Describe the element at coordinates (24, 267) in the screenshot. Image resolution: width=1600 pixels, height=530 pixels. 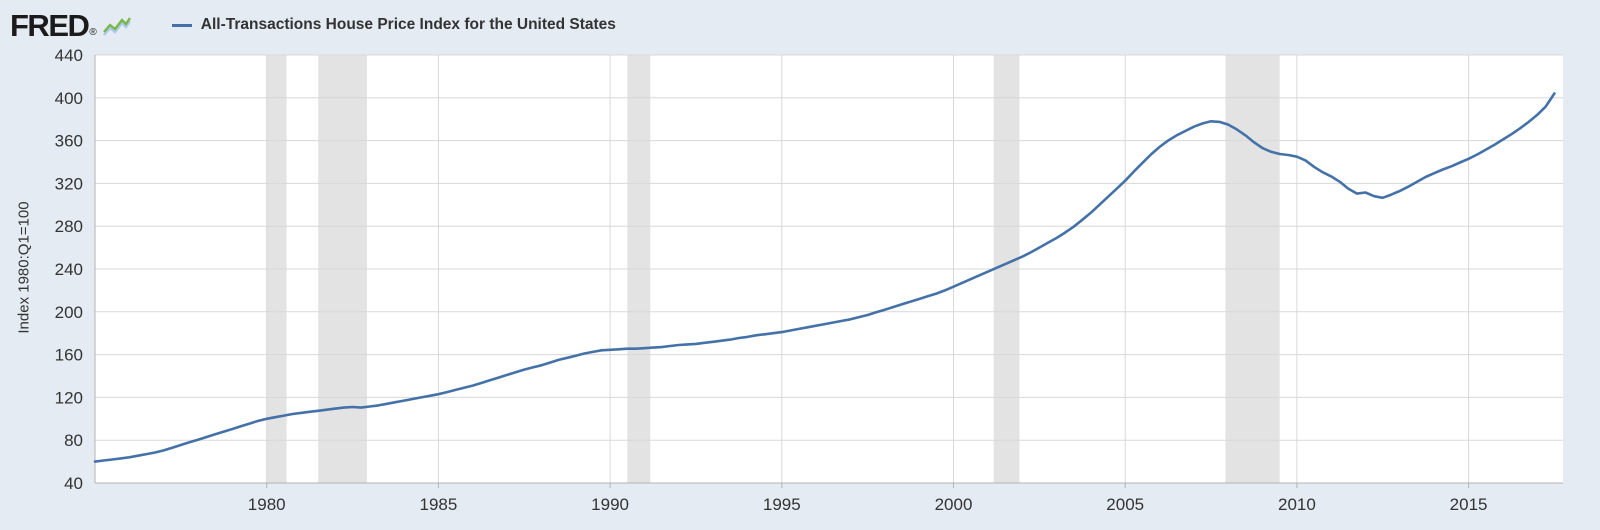
I see `y-axis-title: Index 1980:Q1=100` at that location.